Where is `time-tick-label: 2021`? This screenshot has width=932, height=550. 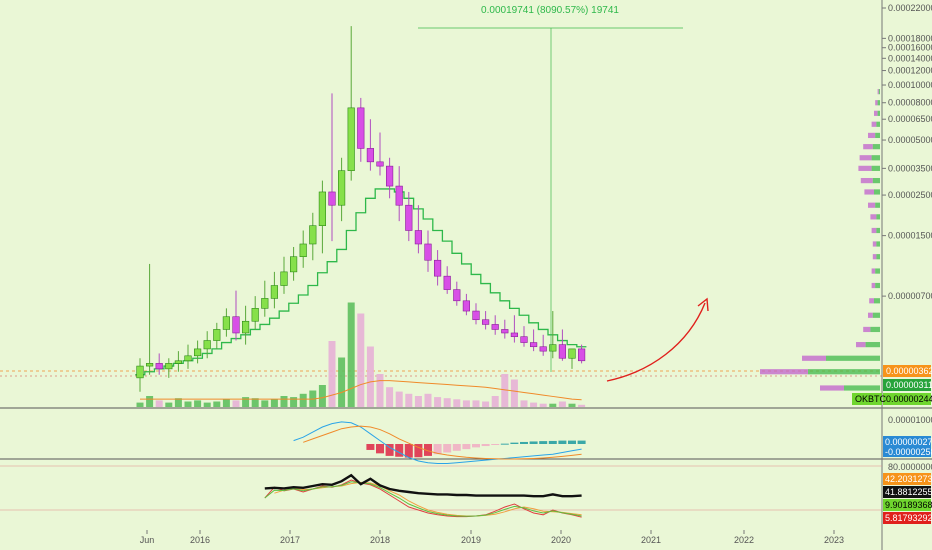 time-tick-label: 2021 is located at coordinates (651, 540).